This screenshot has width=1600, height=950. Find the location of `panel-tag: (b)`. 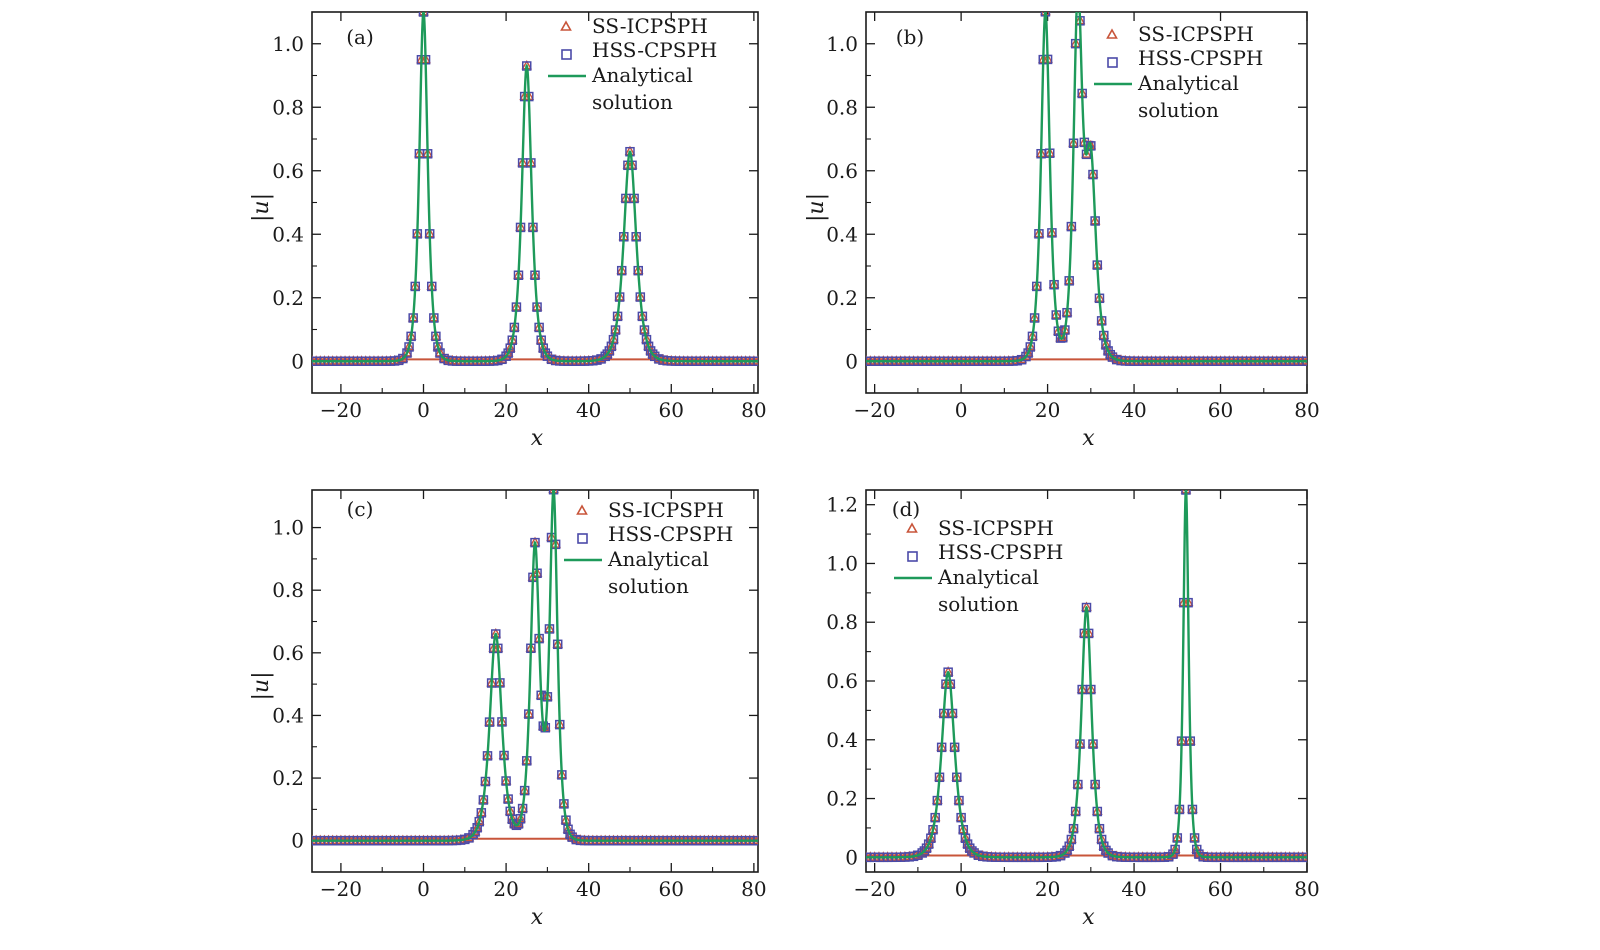

panel-tag: (b) is located at coordinates (910, 37).